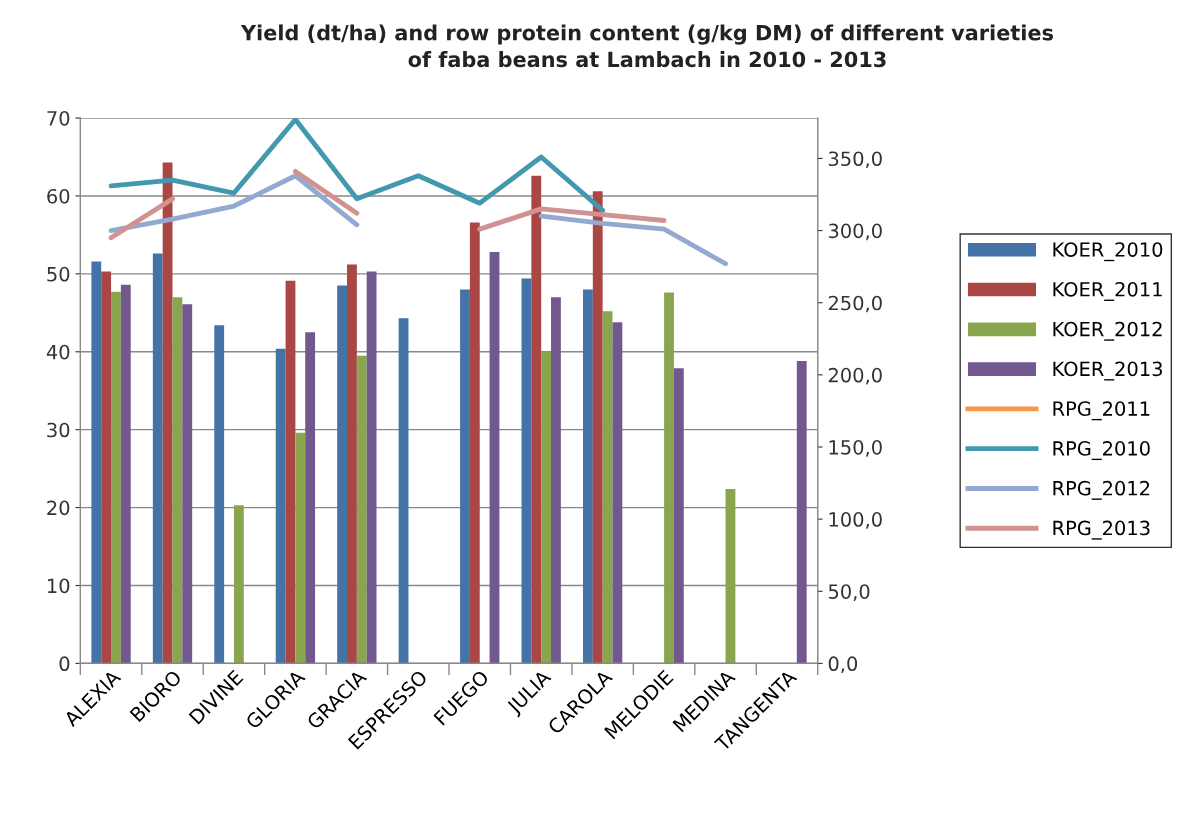  What do you see at coordinates (855, 520) in the screenshot?
I see `y2-tick-label: 100,0` at bounding box center [855, 520].